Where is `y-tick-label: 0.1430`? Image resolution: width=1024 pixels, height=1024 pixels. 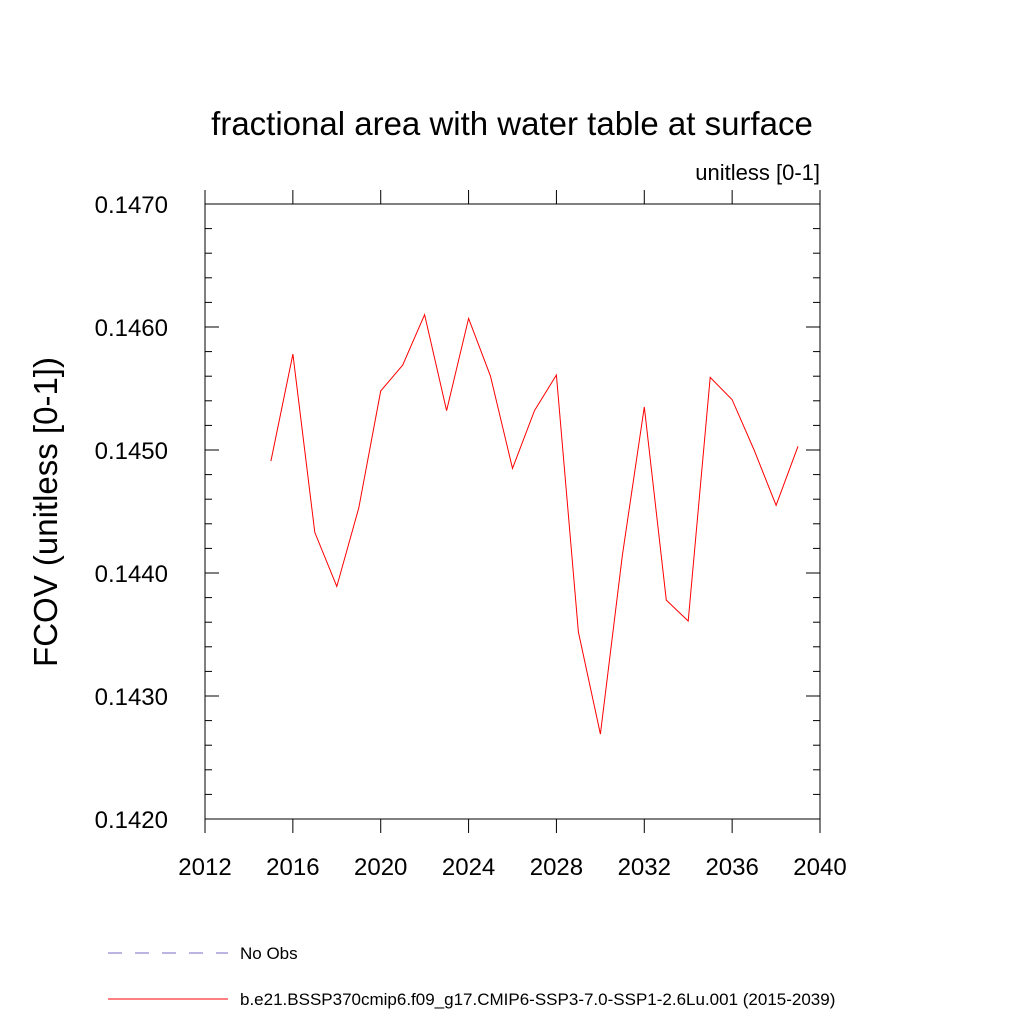 y-tick-label: 0.1430 is located at coordinates (131, 697).